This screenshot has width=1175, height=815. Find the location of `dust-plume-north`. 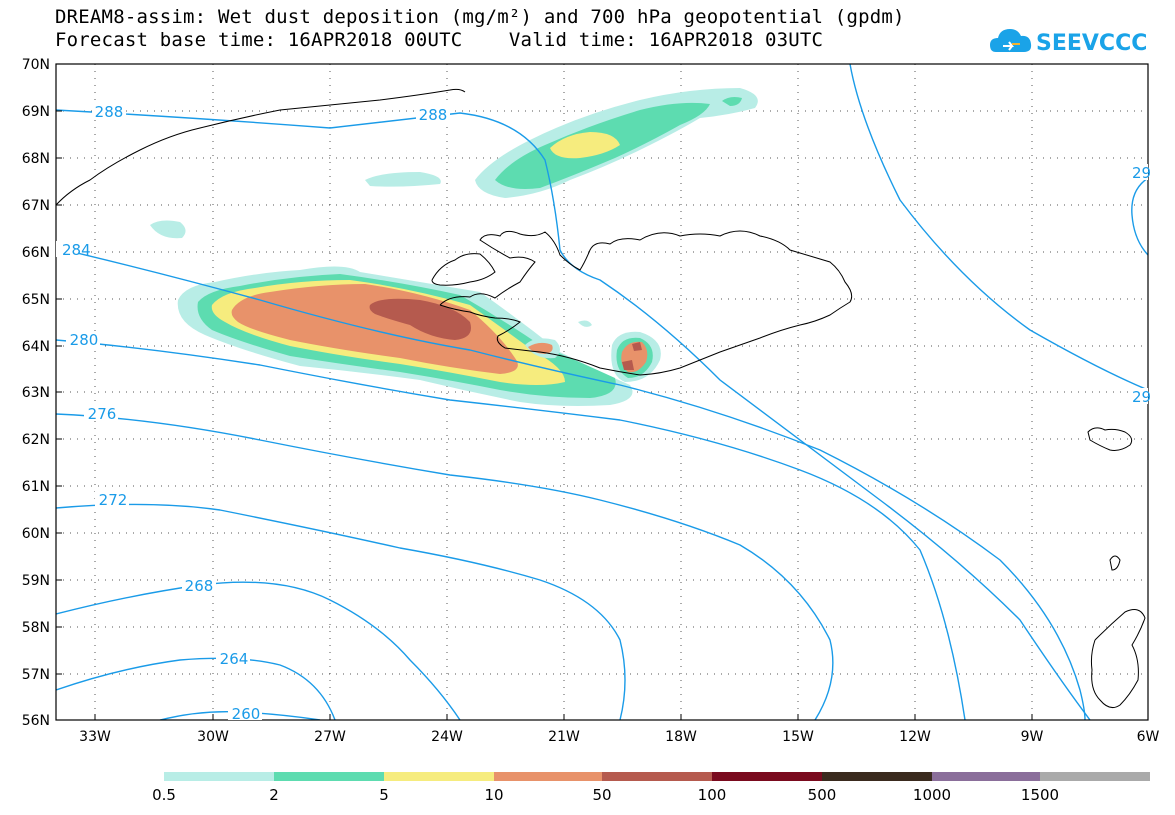

dust-plume-north is located at coordinates (616, 143).